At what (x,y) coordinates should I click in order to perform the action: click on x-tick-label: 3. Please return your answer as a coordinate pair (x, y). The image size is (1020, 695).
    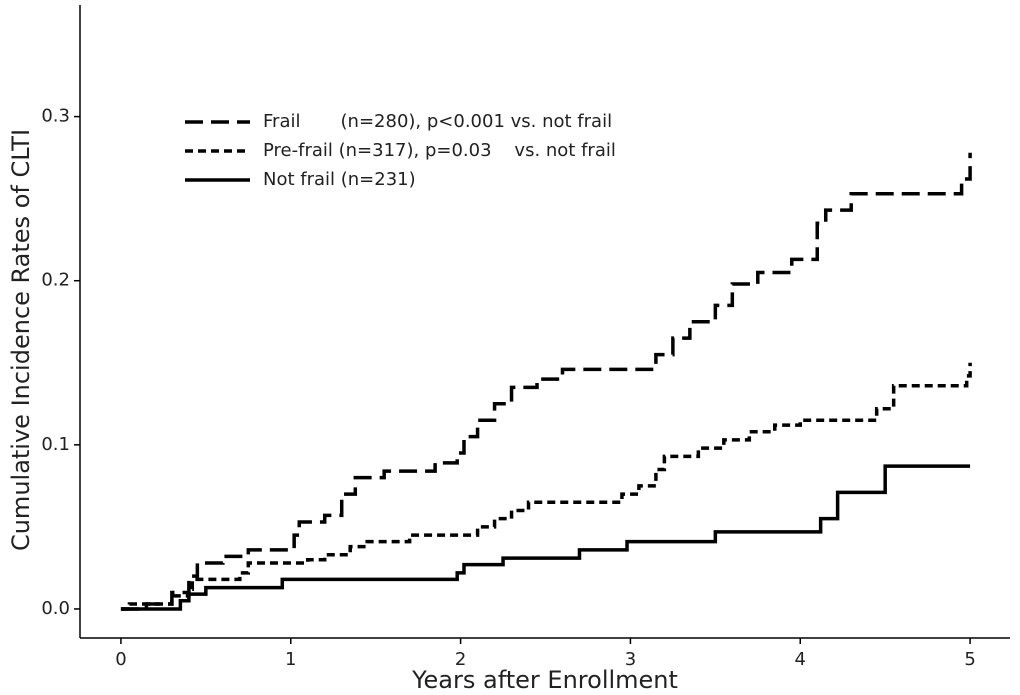
    Looking at the image, I should click on (630, 659).